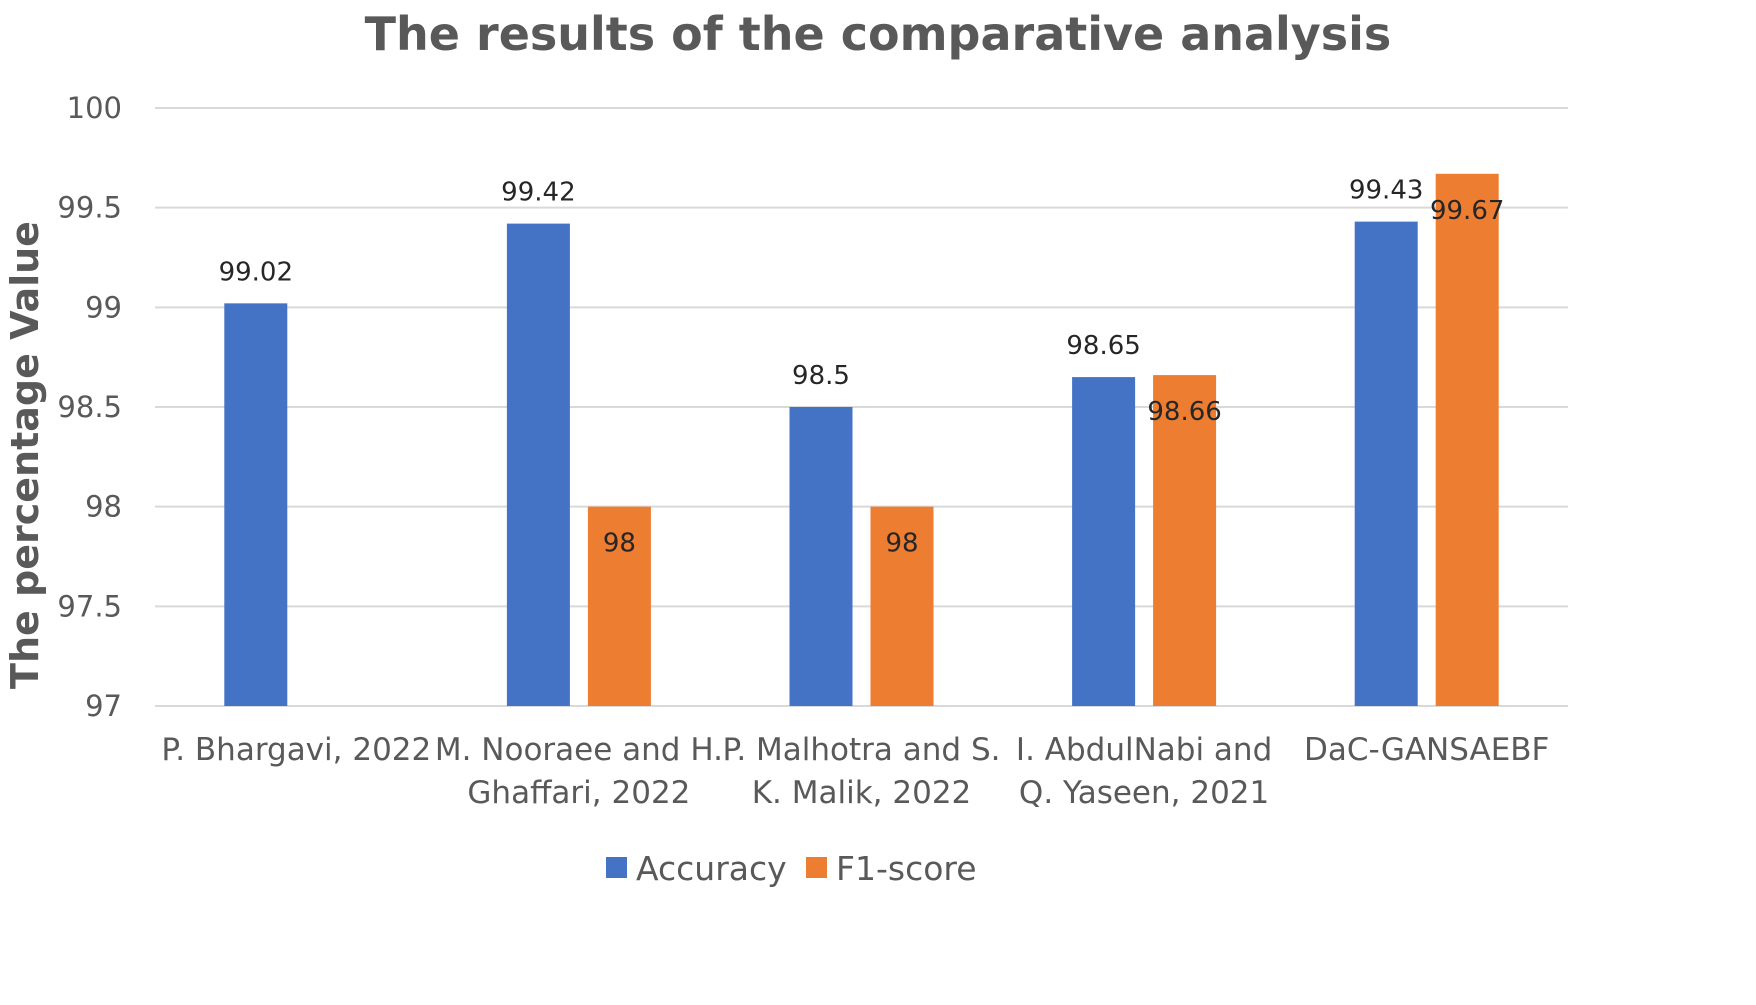  I want to click on y-tick-label: 99, so click(103, 307).